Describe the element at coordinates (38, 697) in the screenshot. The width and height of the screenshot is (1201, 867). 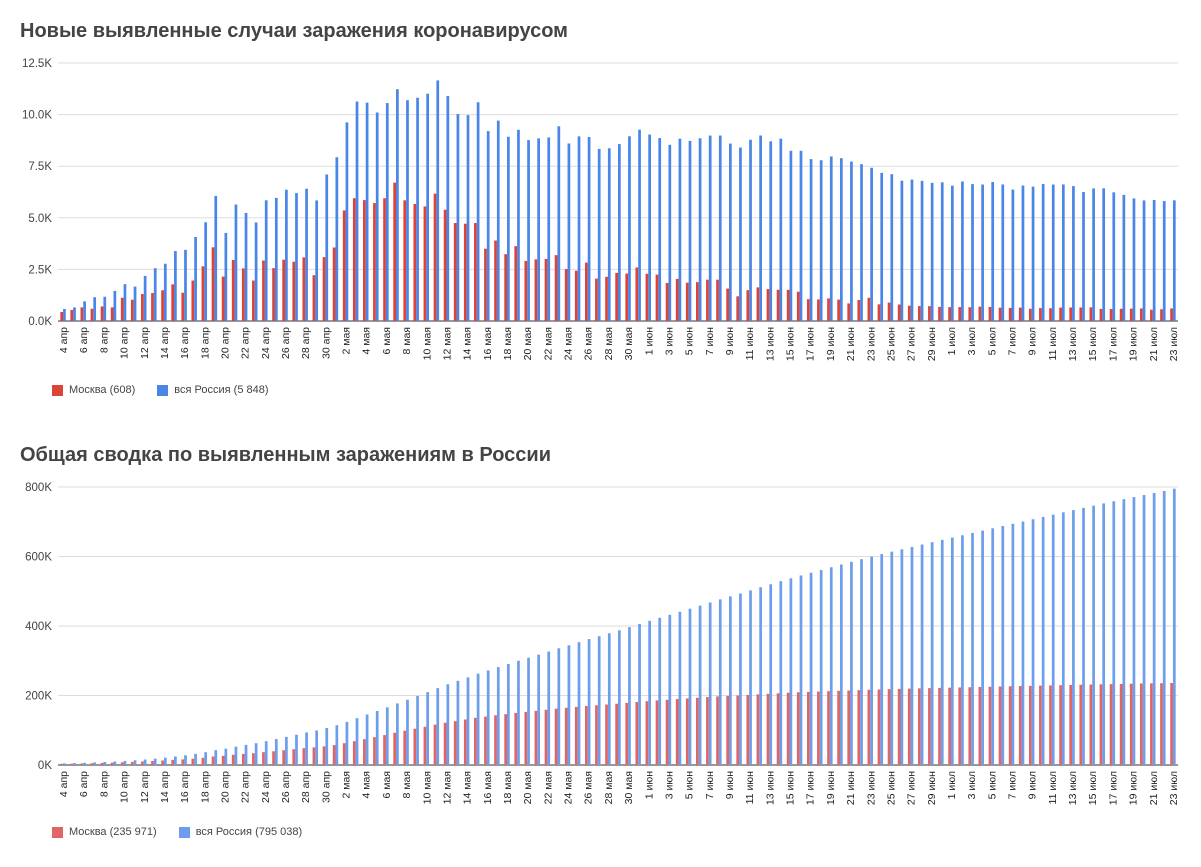
I see `y-tick-label: 200K` at that location.